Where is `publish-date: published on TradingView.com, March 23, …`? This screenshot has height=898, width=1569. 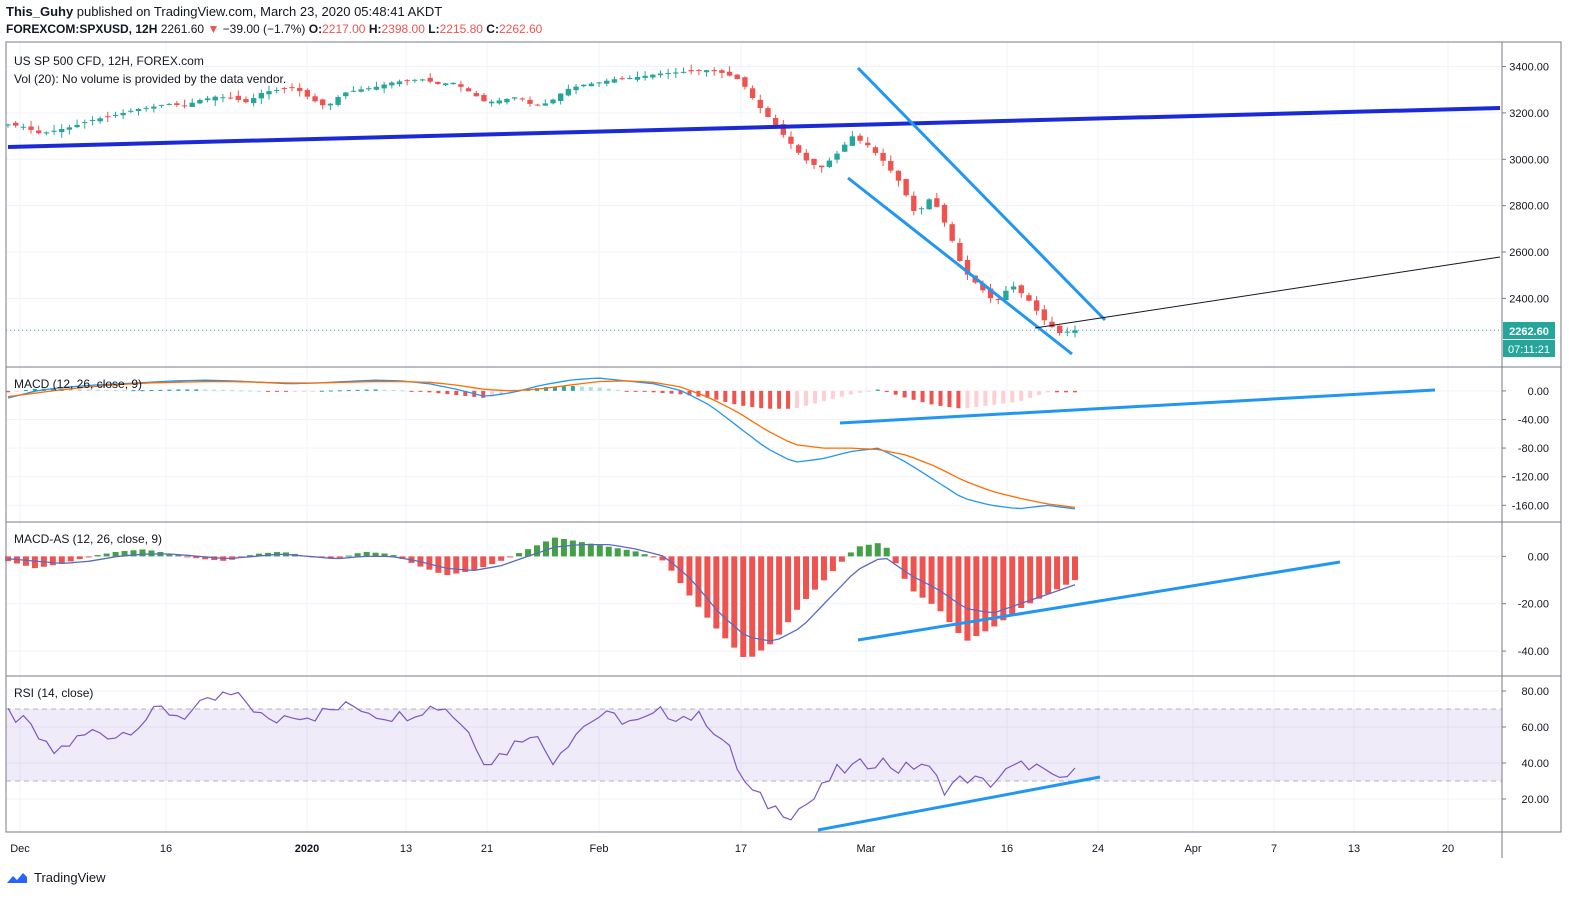 publish-date: published on TradingView.com, March 23, … is located at coordinates (258, 11).